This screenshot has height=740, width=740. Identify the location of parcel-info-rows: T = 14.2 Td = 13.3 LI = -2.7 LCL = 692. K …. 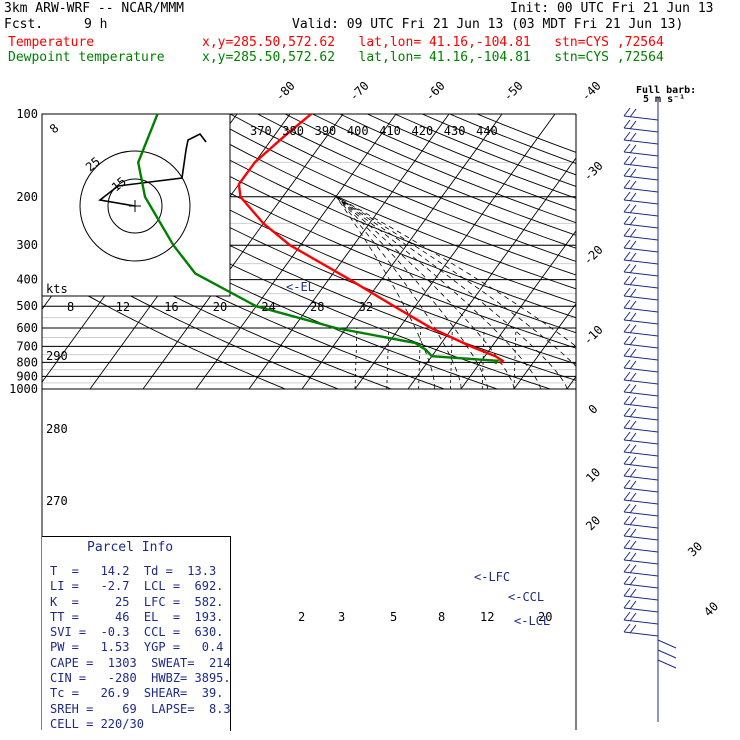
(140, 648).